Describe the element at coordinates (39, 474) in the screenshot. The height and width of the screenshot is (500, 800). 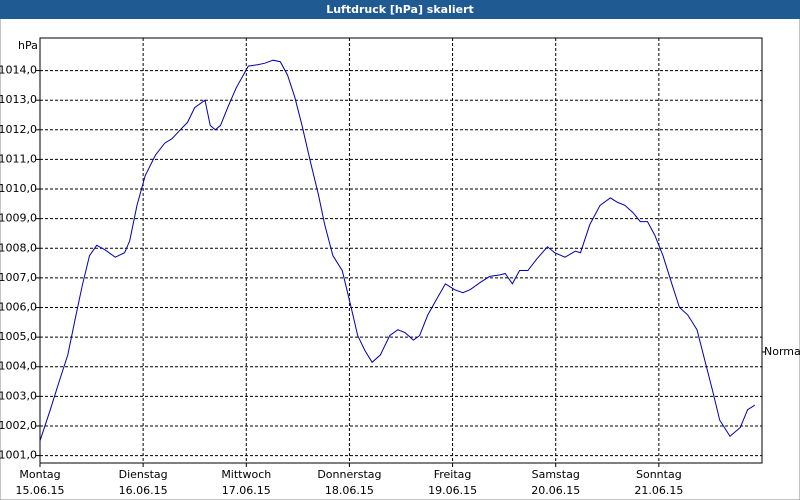
I see `x-tick-label: Montag` at that location.